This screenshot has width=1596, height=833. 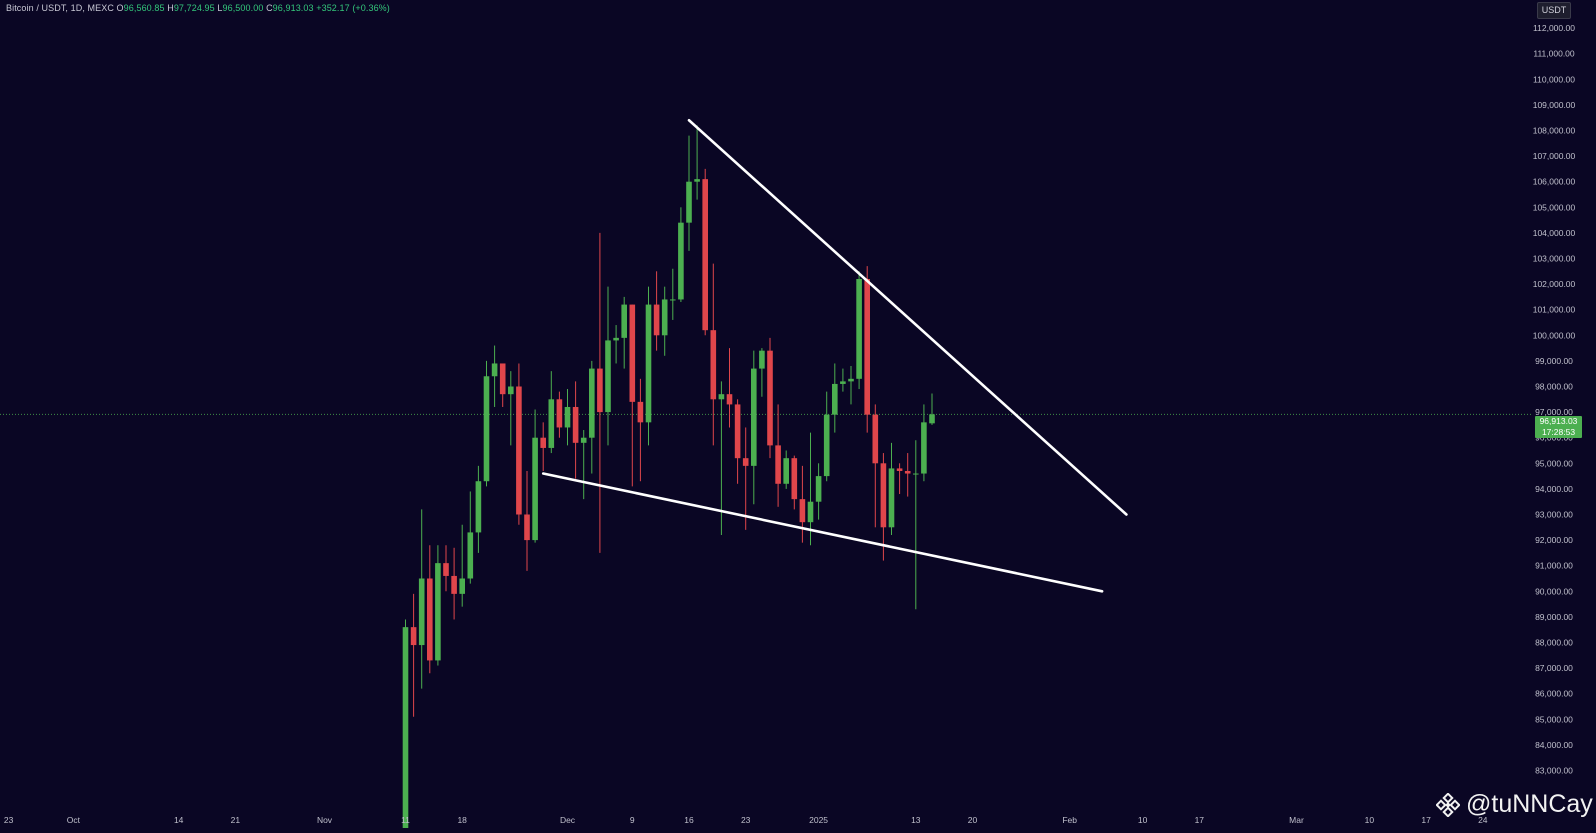 I want to click on close-value: 96,913.03, so click(x=293, y=8).